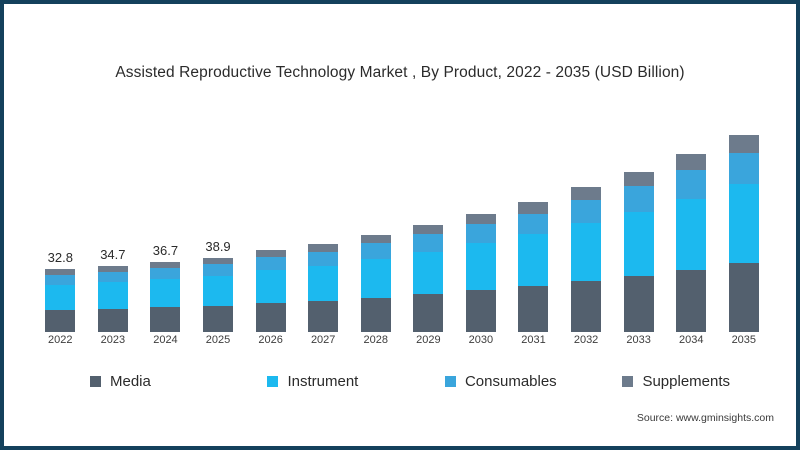 This screenshot has width=800, height=450. What do you see at coordinates (165, 218) in the screenshot?
I see `bar-column: 36.7` at bounding box center [165, 218].